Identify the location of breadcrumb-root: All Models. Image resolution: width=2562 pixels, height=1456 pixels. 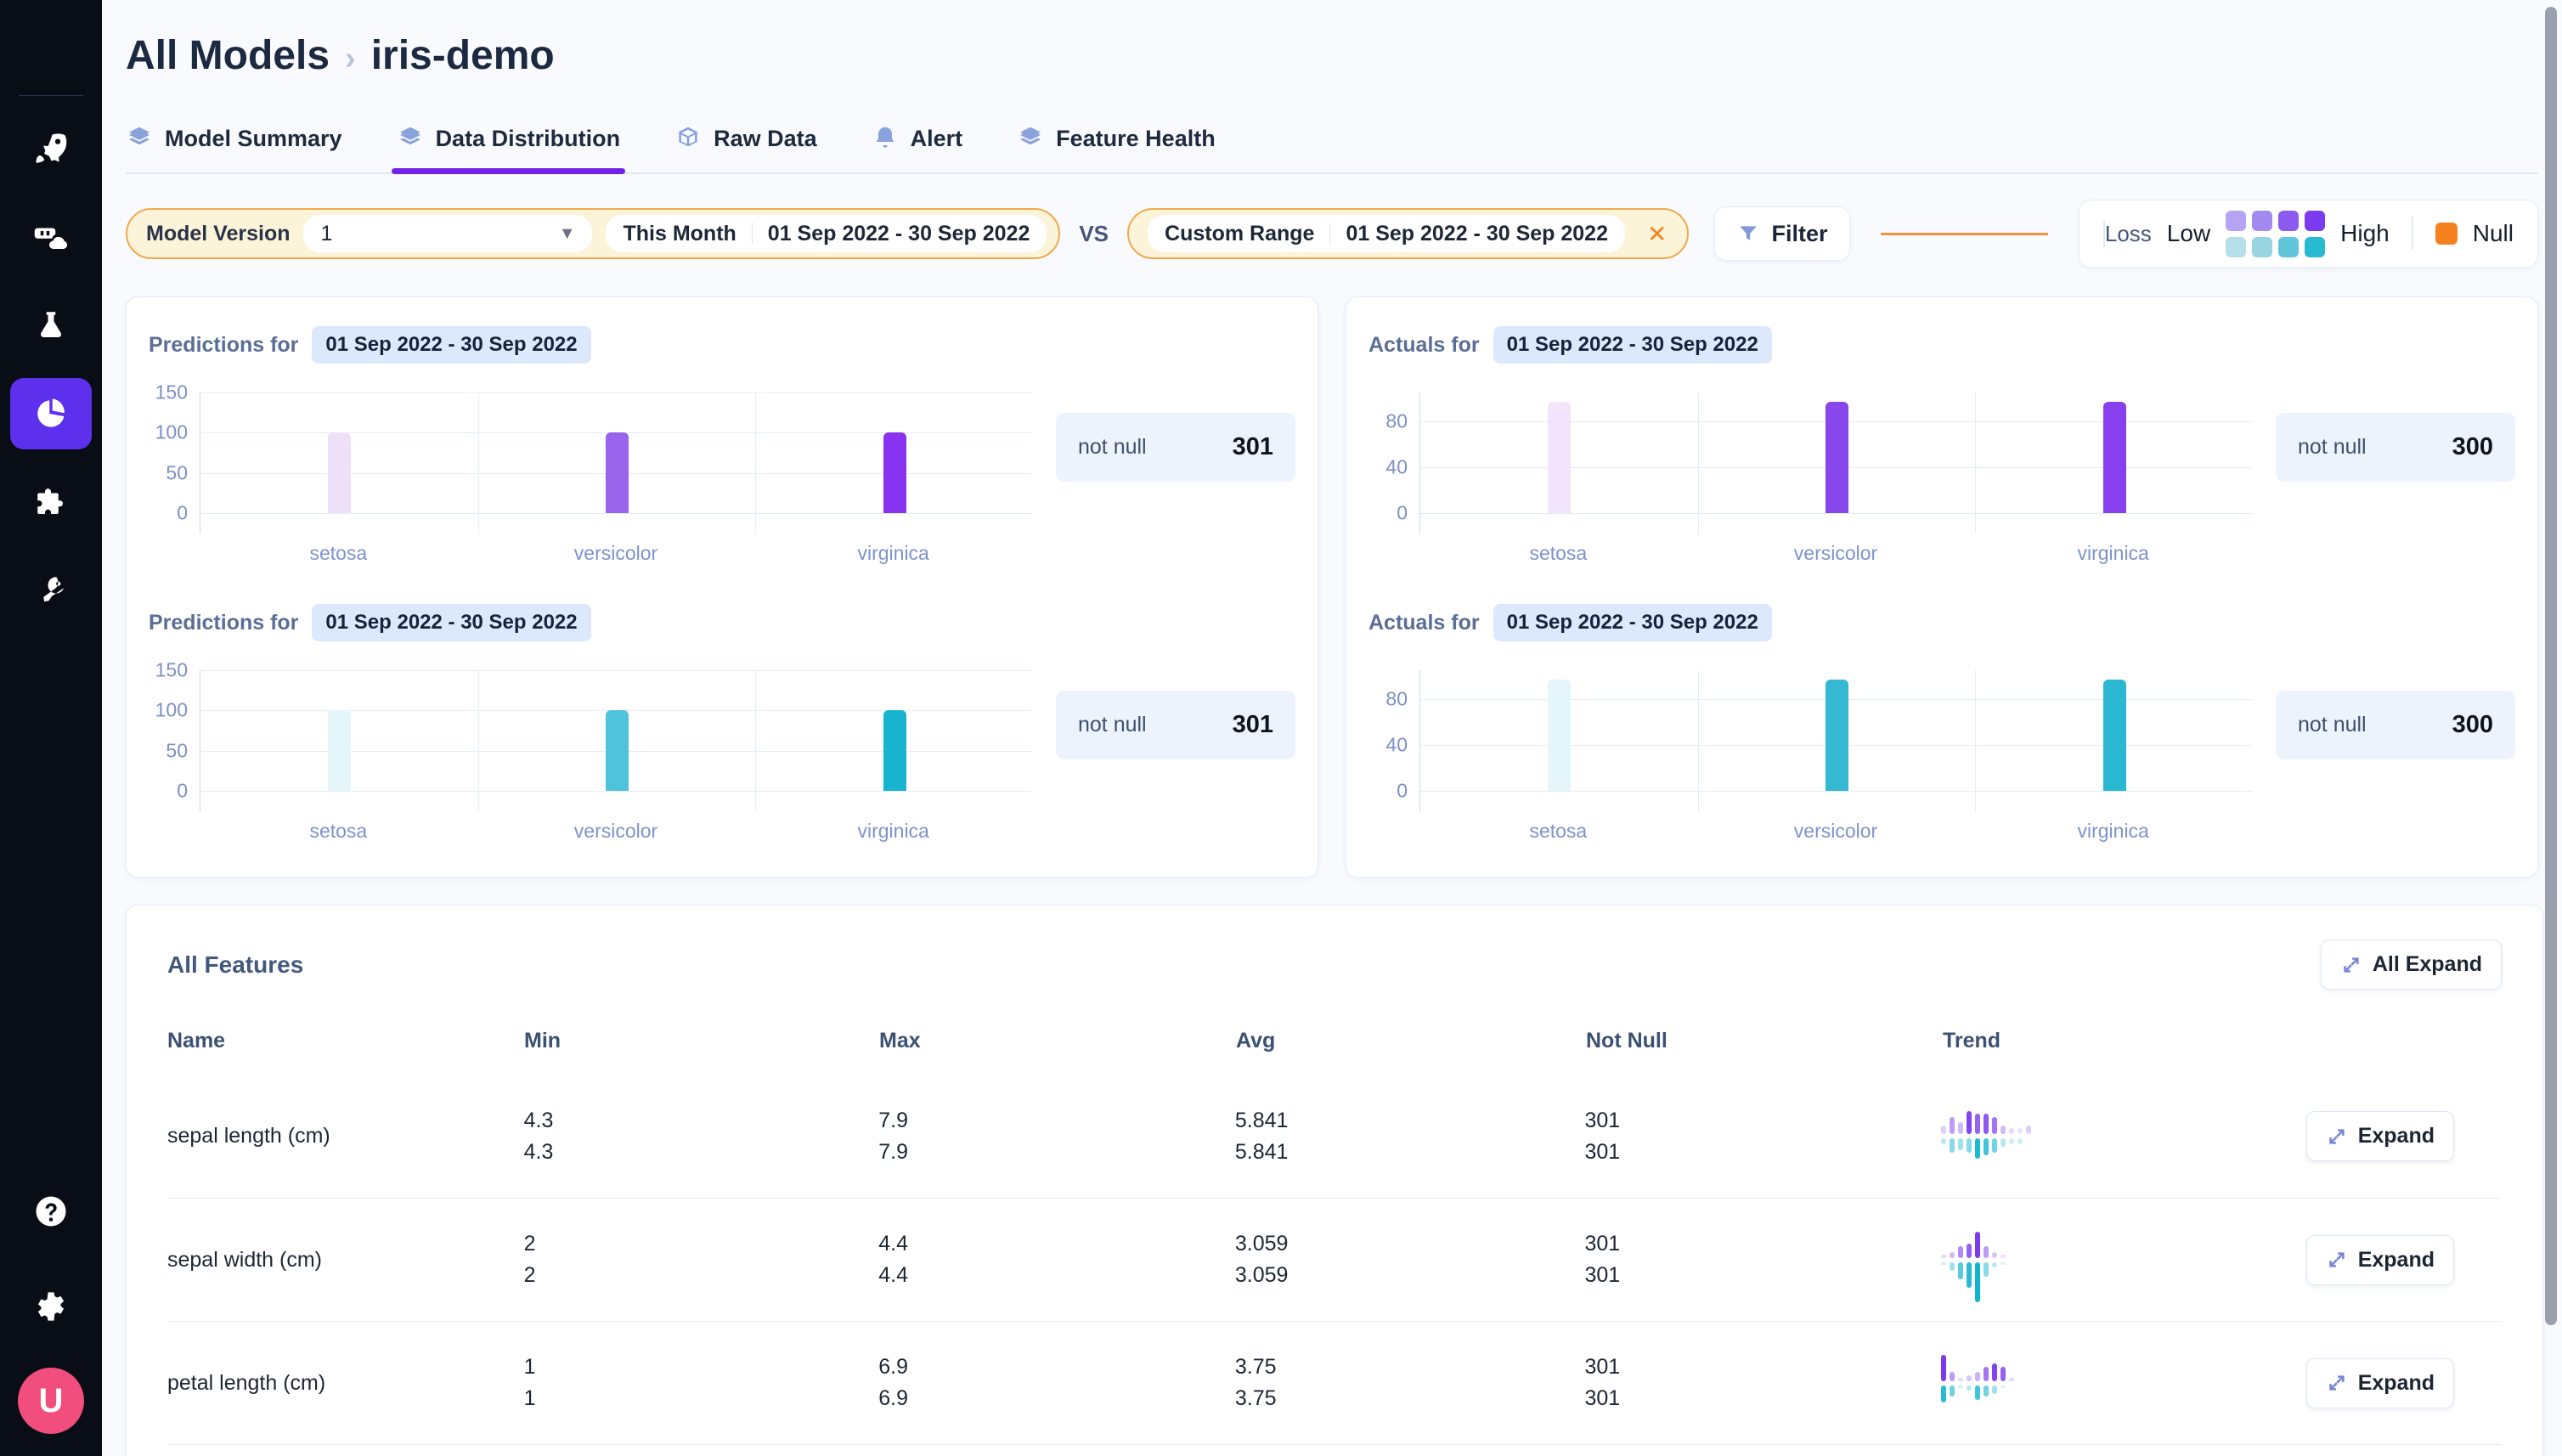
(228, 56).